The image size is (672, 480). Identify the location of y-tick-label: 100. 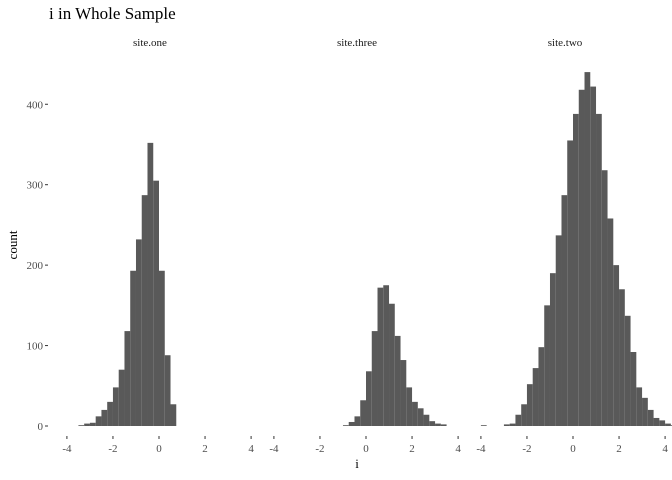
(35, 347).